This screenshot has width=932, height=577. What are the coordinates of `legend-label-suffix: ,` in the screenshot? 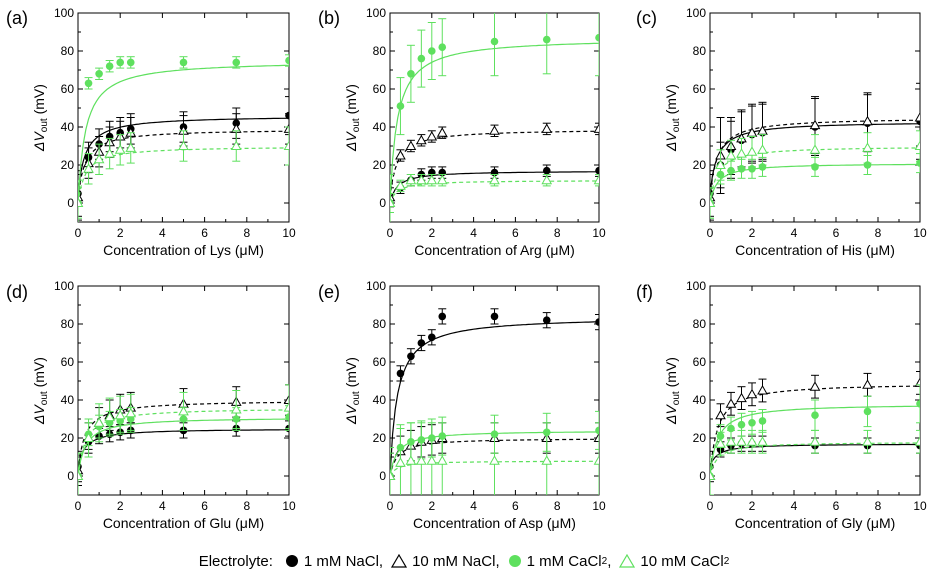 It's located at (609, 561).